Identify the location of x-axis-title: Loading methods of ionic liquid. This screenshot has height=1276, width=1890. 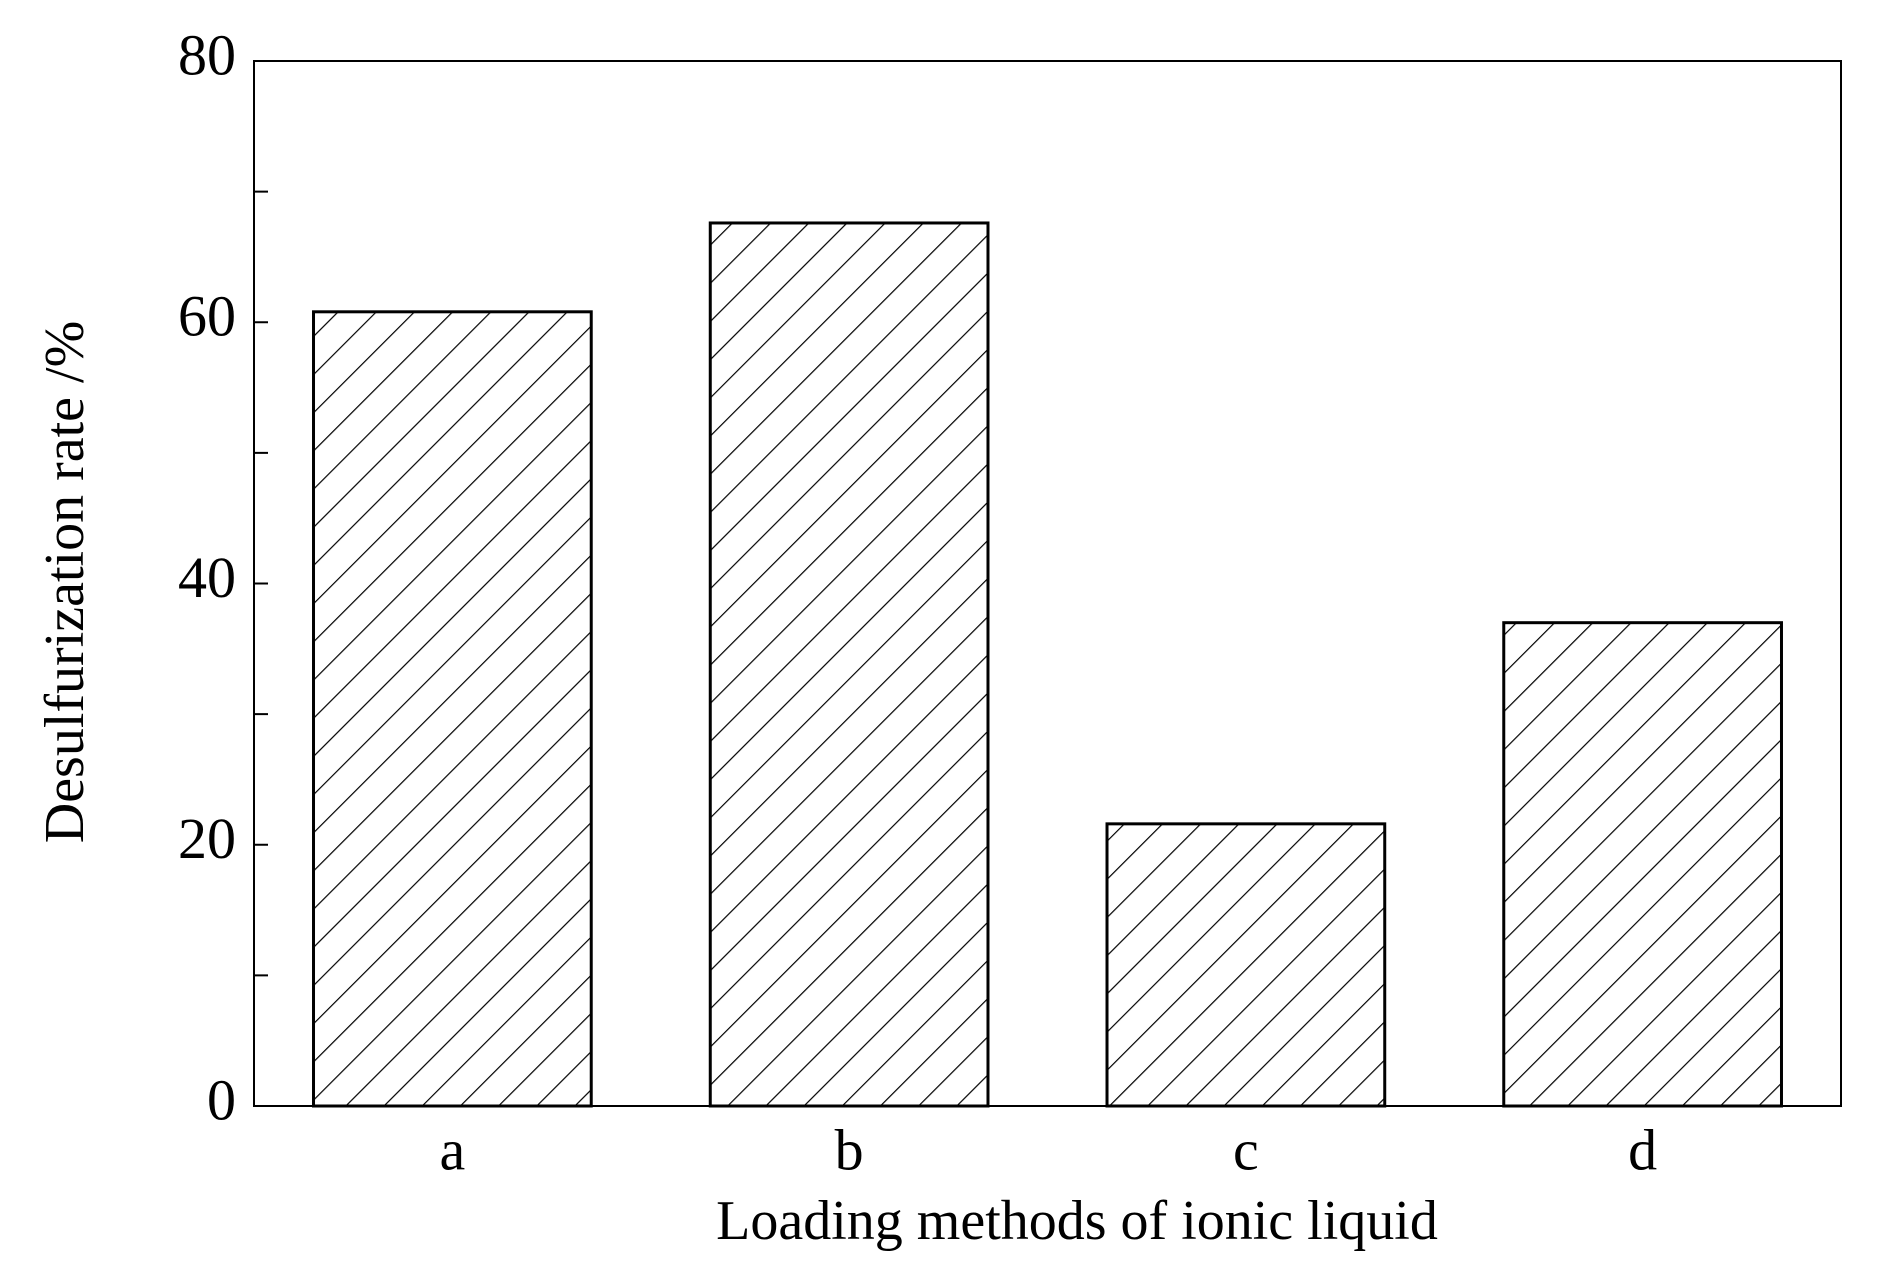
(1077, 1221).